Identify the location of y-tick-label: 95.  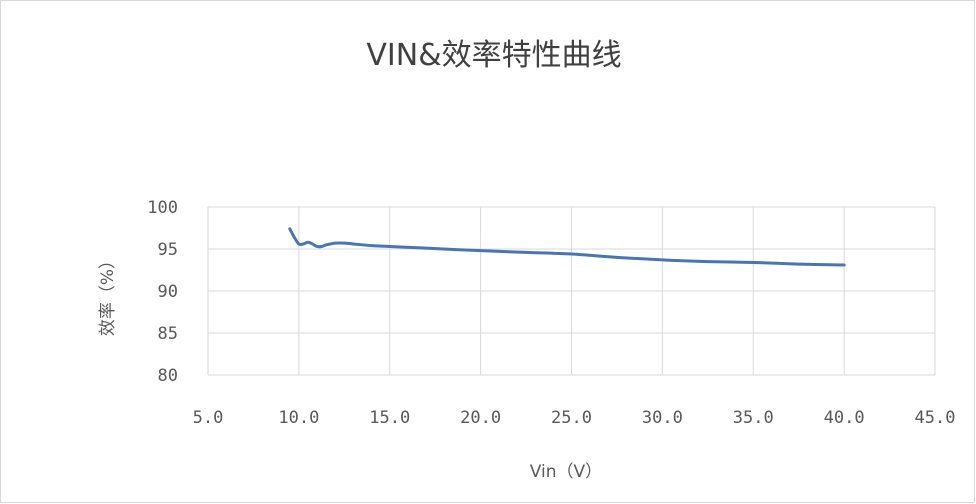
(168, 250).